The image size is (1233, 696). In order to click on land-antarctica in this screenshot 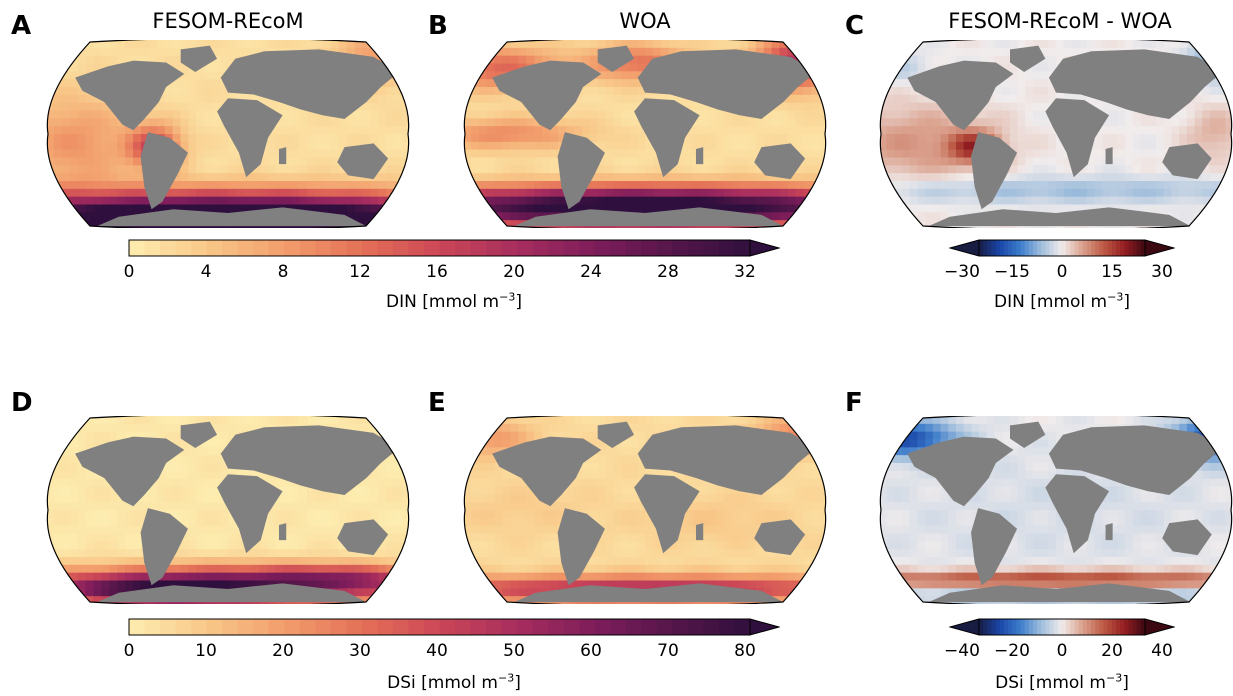, I will do `click(648, 217)`.